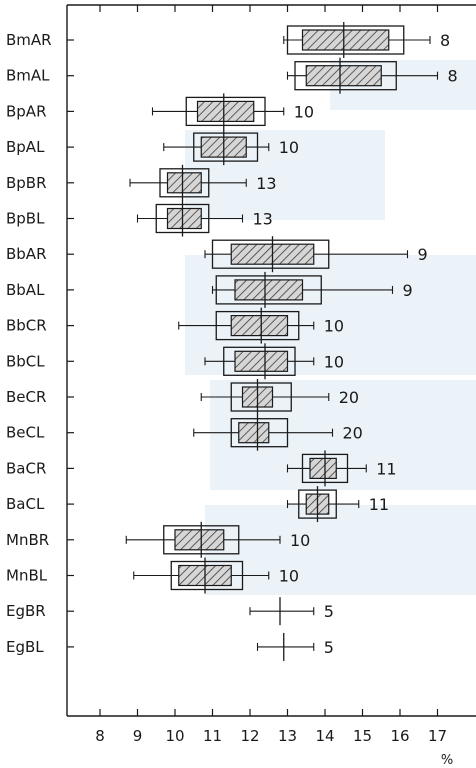 This screenshot has height=768, width=476. What do you see at coordinates (29, 40) in the screenshot?
I see `category-label: BmAR` at bounding box center [29, 40].